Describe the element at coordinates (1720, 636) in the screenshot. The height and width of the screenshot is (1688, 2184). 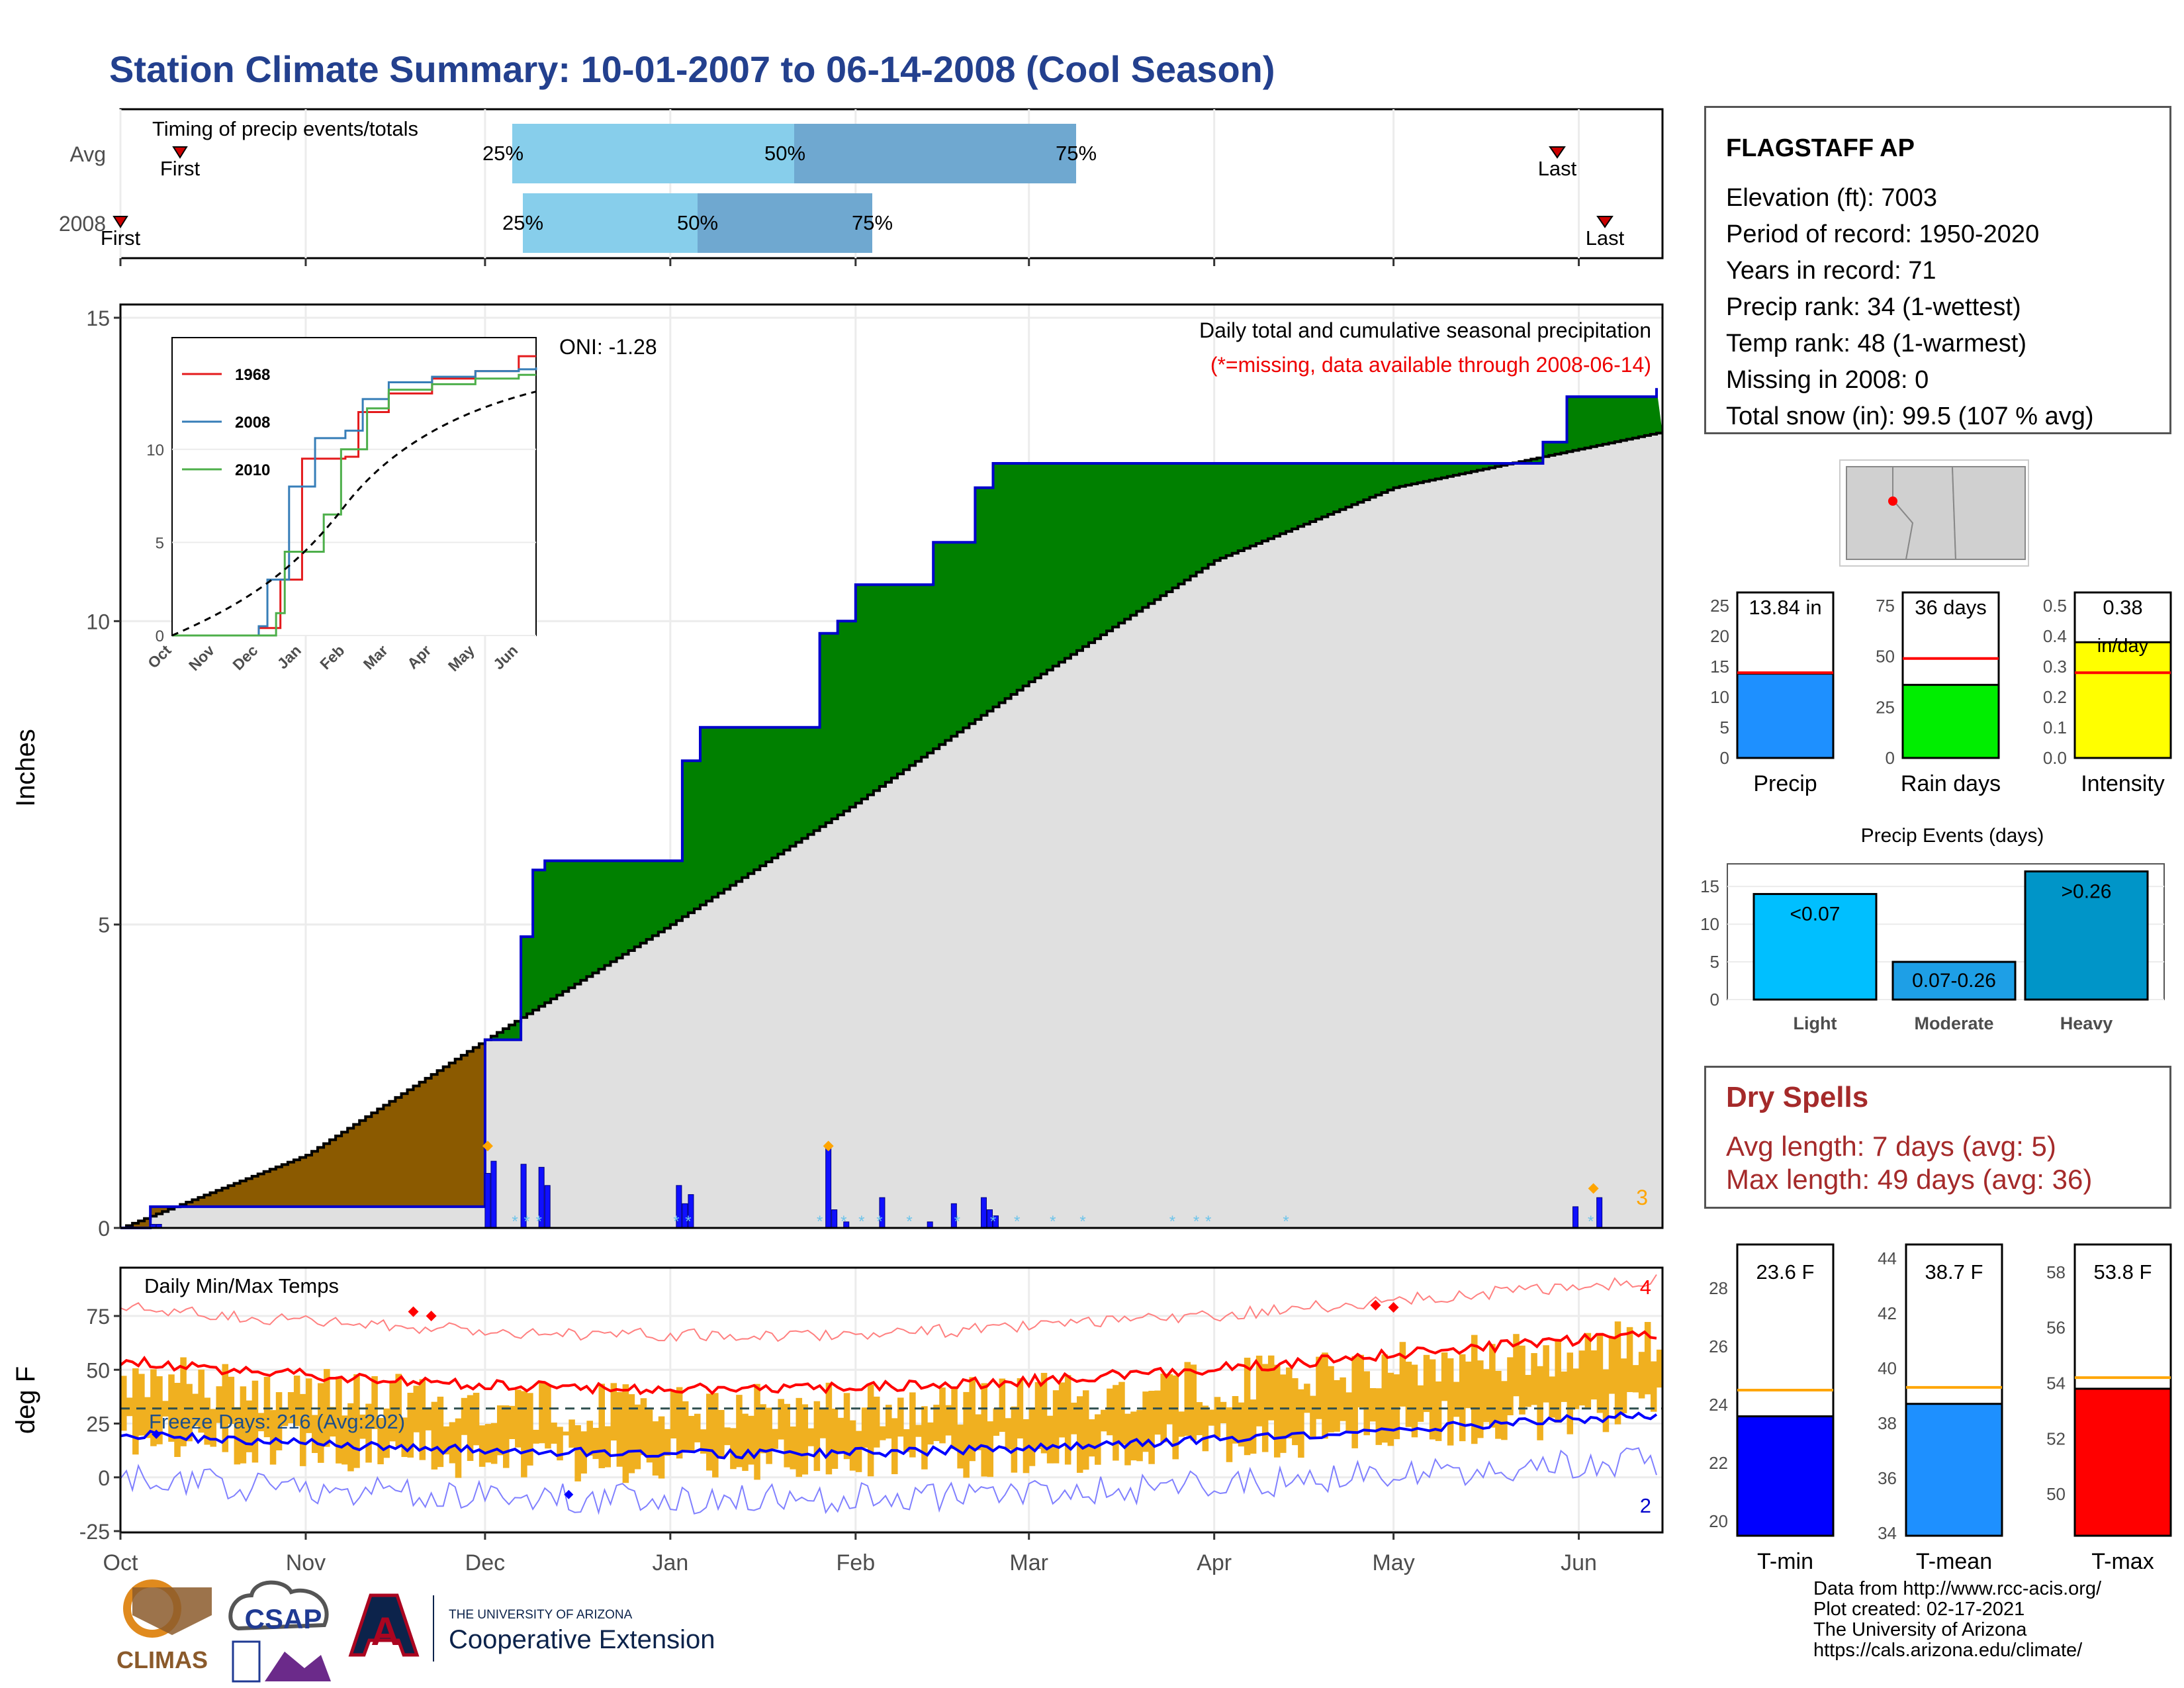
I see `mini-bar-ytick-label: 20` at that location.